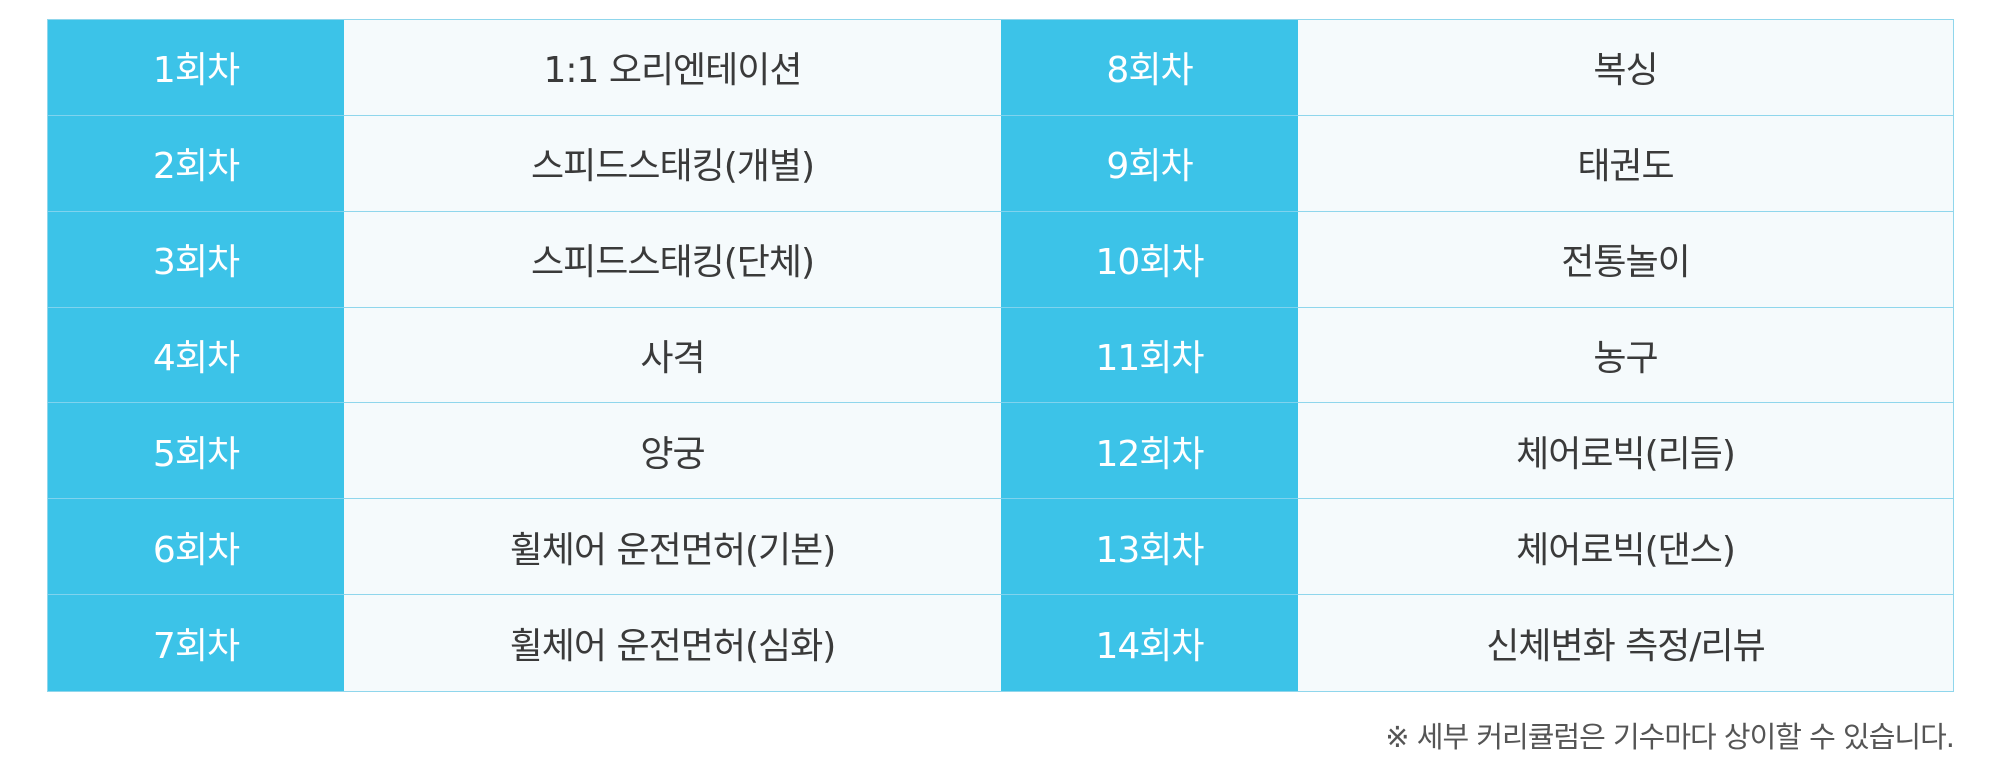 The image size is (2000, 774). I want to click on session-label: 12회차, so click(1149, 451).